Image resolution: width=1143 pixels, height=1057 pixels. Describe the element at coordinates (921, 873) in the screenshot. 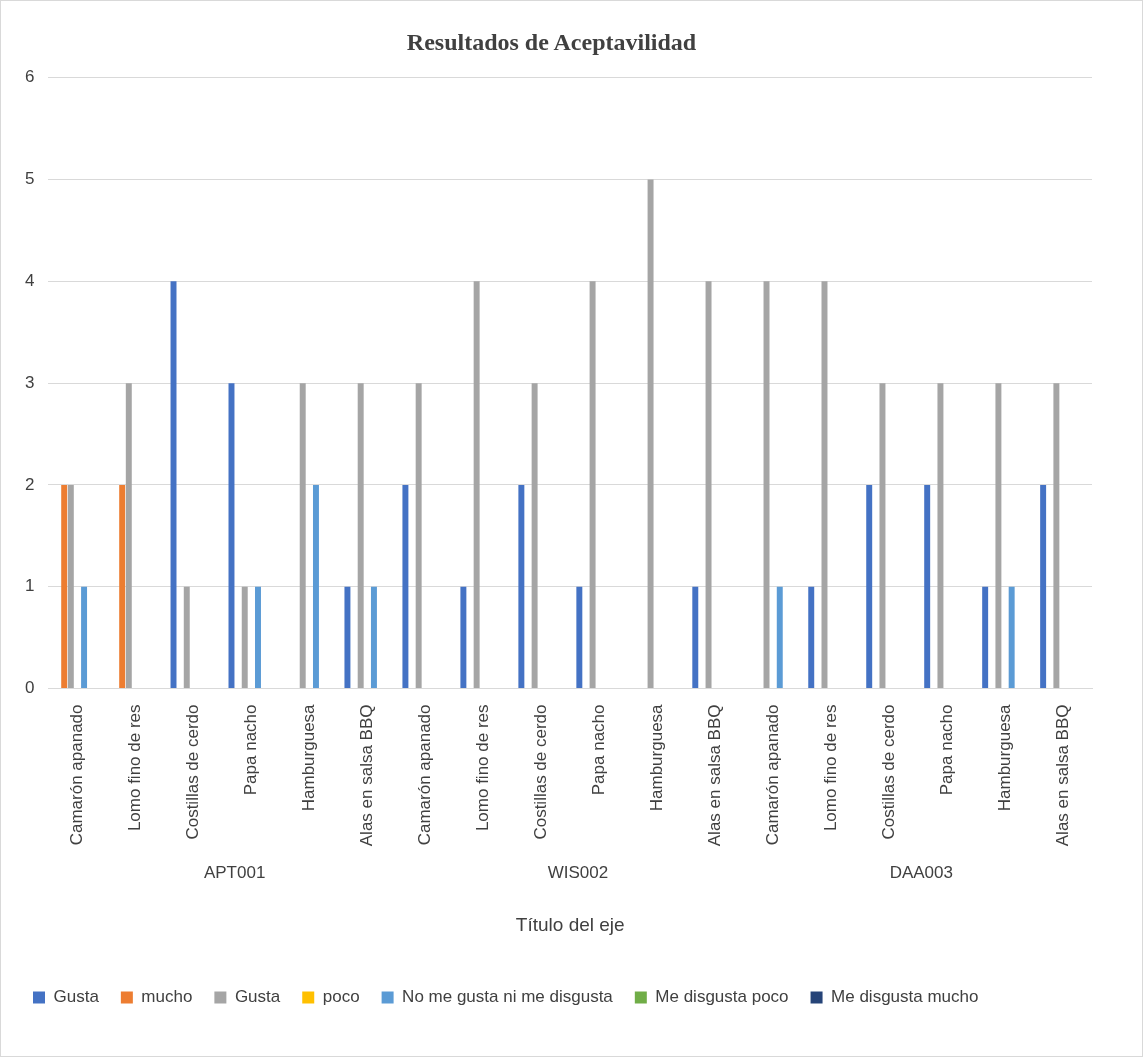

I see `text: DAA003` at that location.